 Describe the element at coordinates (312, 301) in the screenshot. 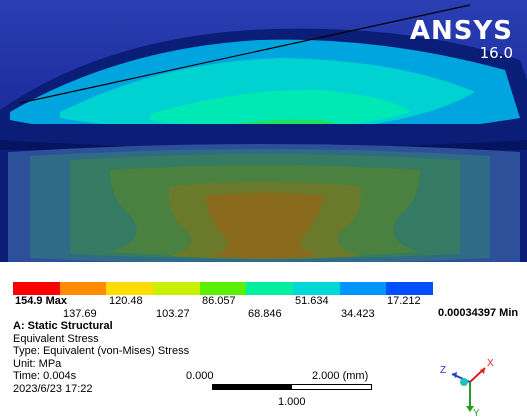

I see `legend-label: 51.634` at that location.